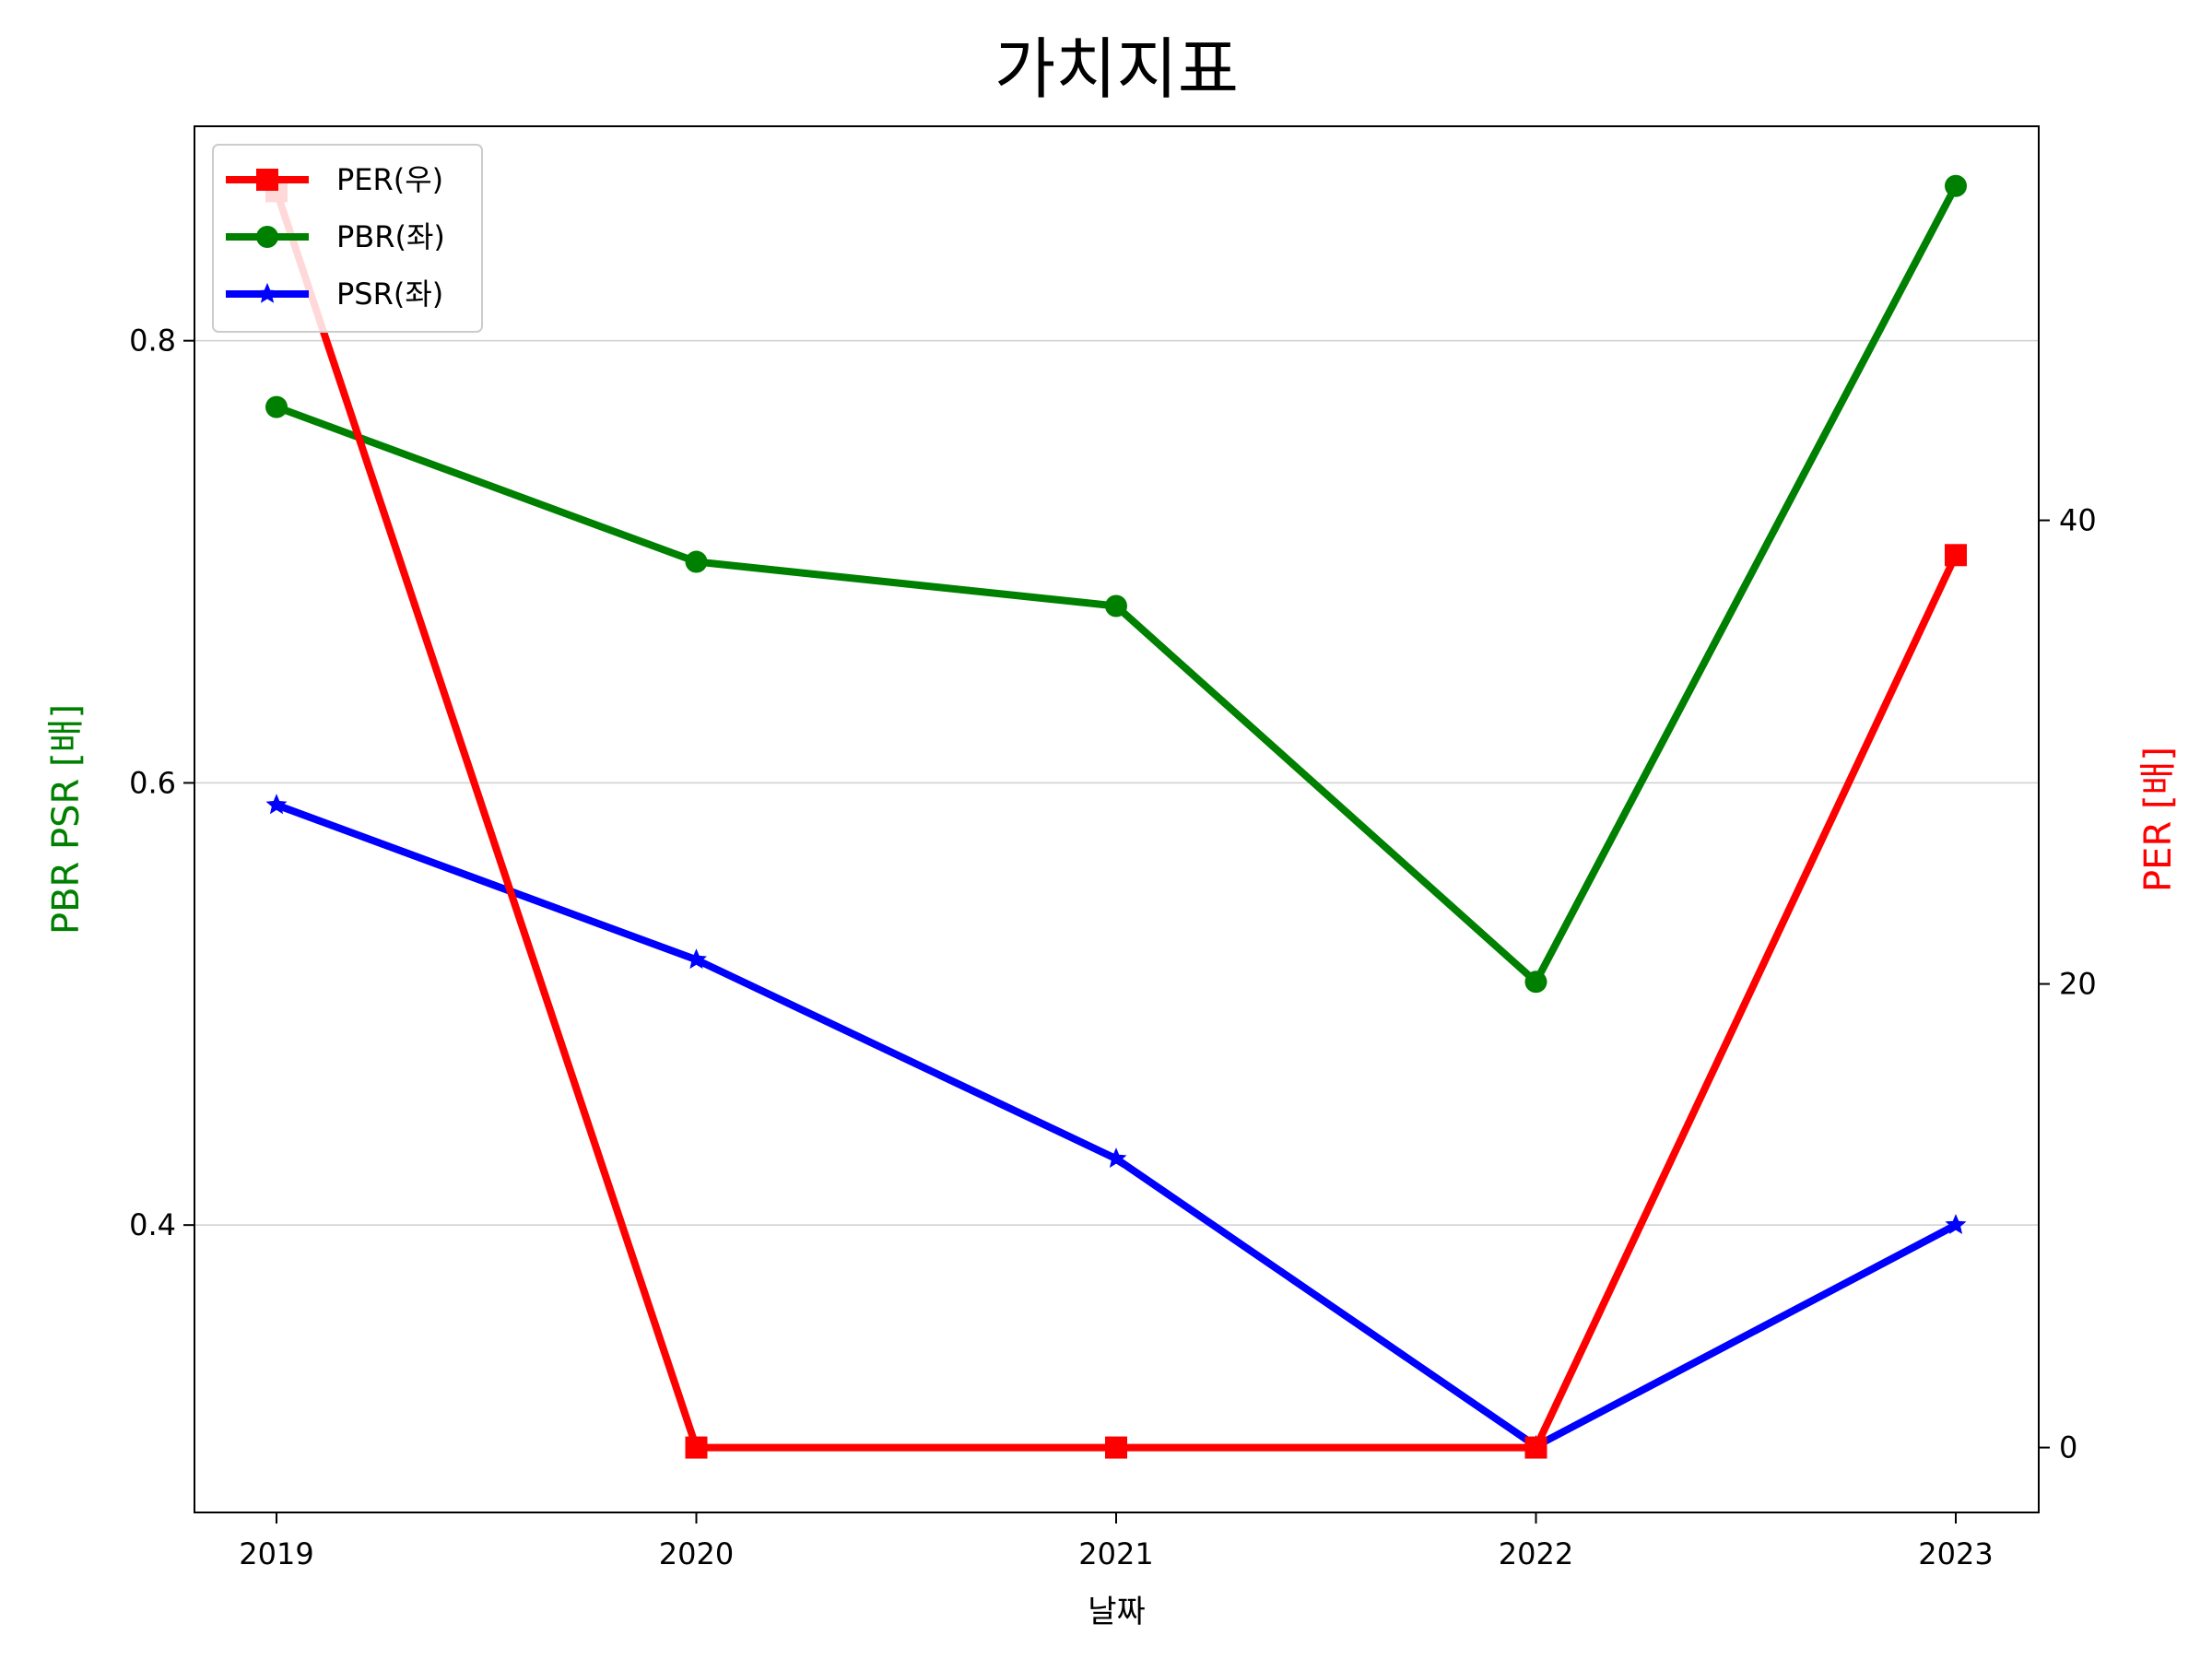 This screenshot has width=2212, height=1659. Describe the element at coordinates (2158, 819) in the screenshot. I see `right-axis-title: PER [배]` at that location.